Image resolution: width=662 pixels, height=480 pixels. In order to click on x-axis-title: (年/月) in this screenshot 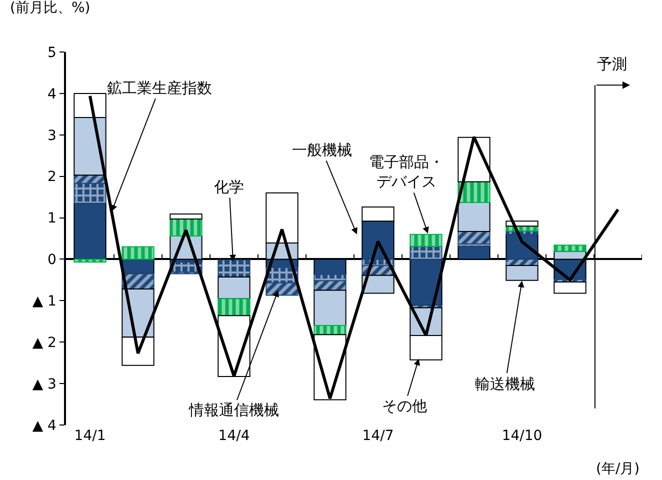, I will do `click(618, 469)`.